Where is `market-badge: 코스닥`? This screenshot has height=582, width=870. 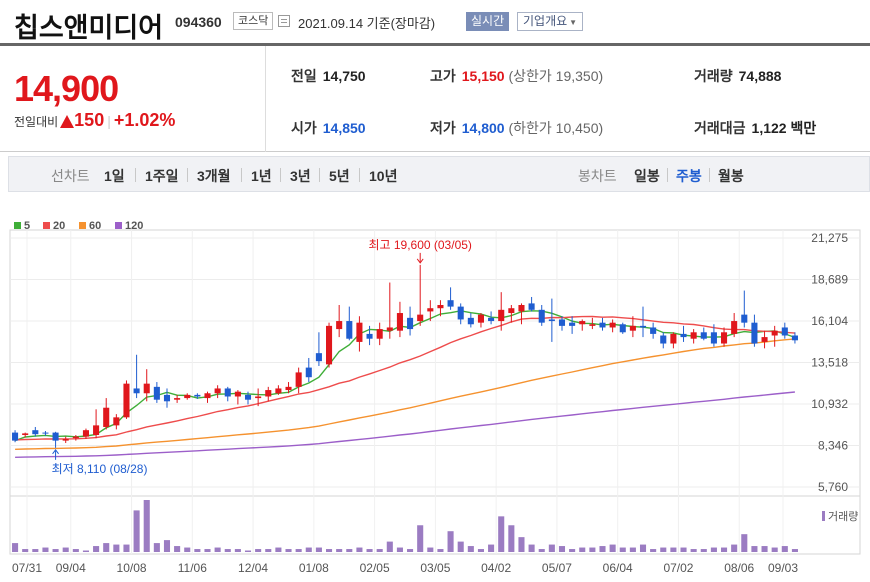 market-badge: 코스닥 is located at coordinates (253, 21).